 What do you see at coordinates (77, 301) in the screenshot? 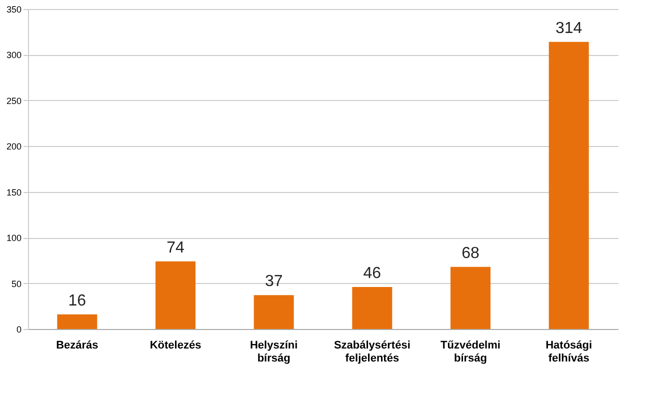
I see `data-label: 16` at bounding box center [77, 301].